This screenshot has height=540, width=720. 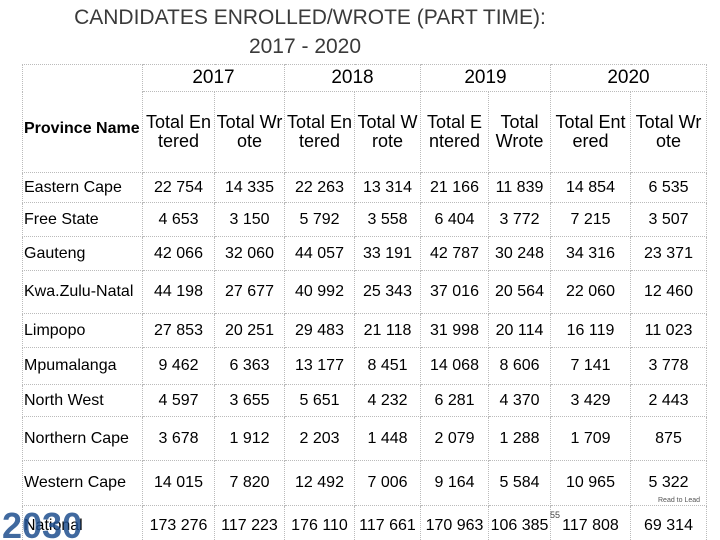 I want to click on cell: 3 429, so click(x=590, y=400).